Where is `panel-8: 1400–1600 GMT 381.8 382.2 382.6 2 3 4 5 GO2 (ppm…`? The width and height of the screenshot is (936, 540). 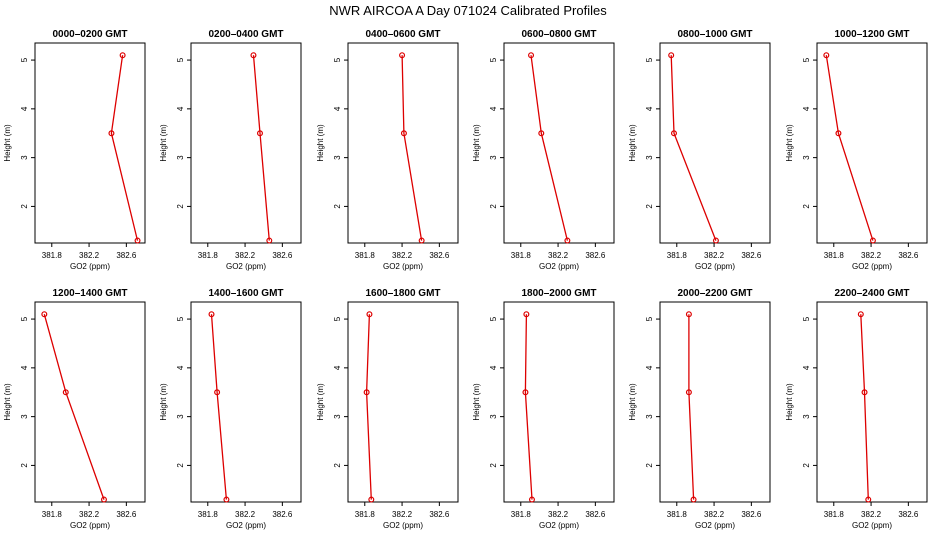 panel-8: 1400–1600 GMT 381.8 382.2 382.6 2 3 4 5 GO2 (ppm… is located at coordinates (230, 409).